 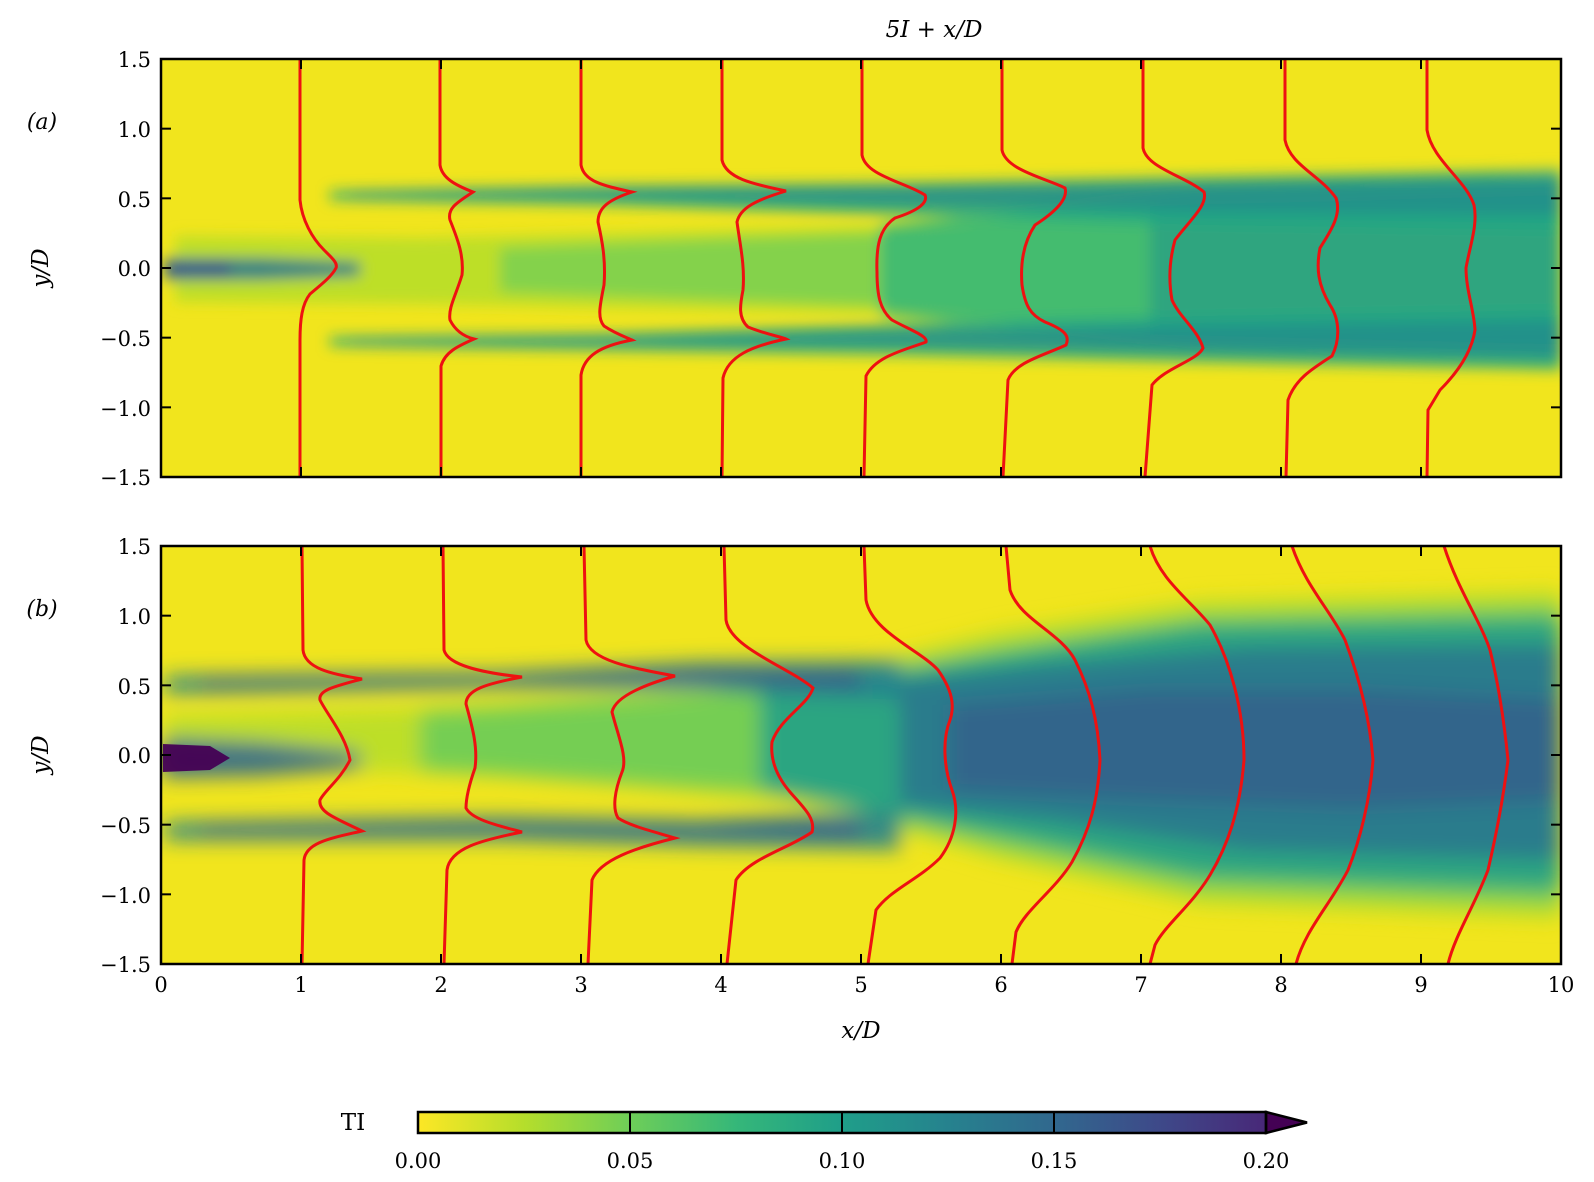 I want to click on panel-b-x-tick-label: 2, so click(x=440, y=985).